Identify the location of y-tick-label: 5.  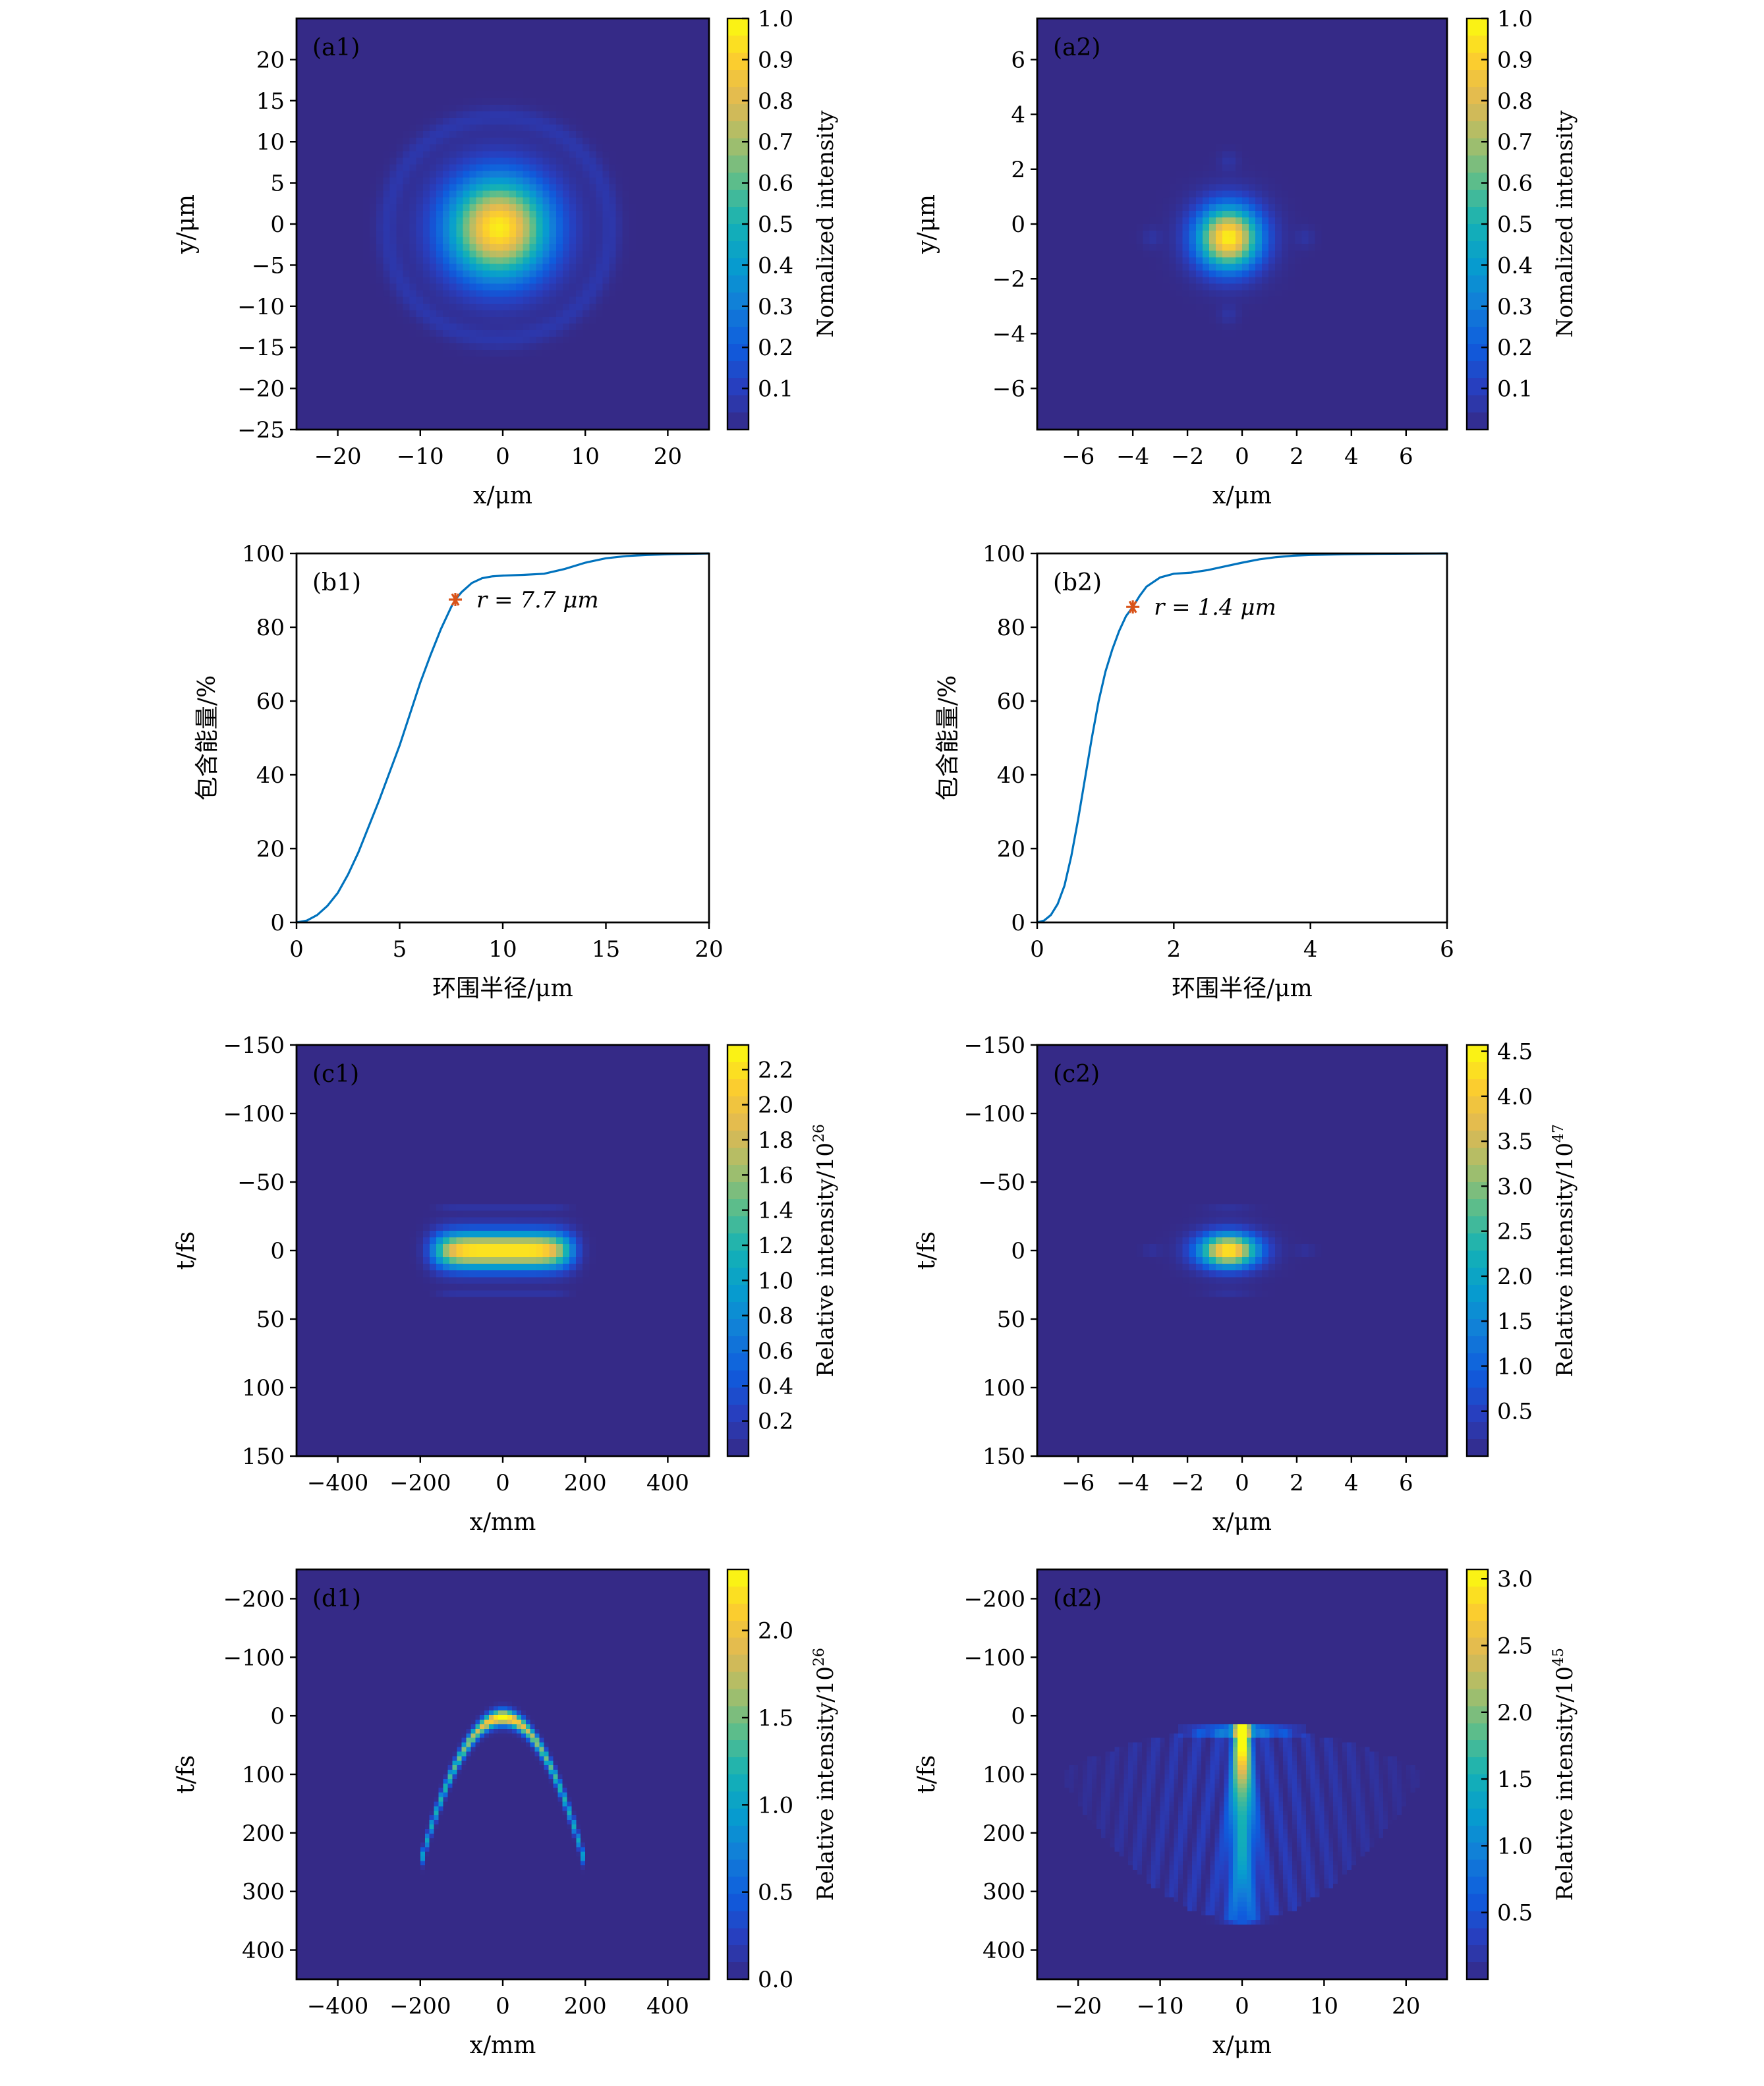
(277, 184).